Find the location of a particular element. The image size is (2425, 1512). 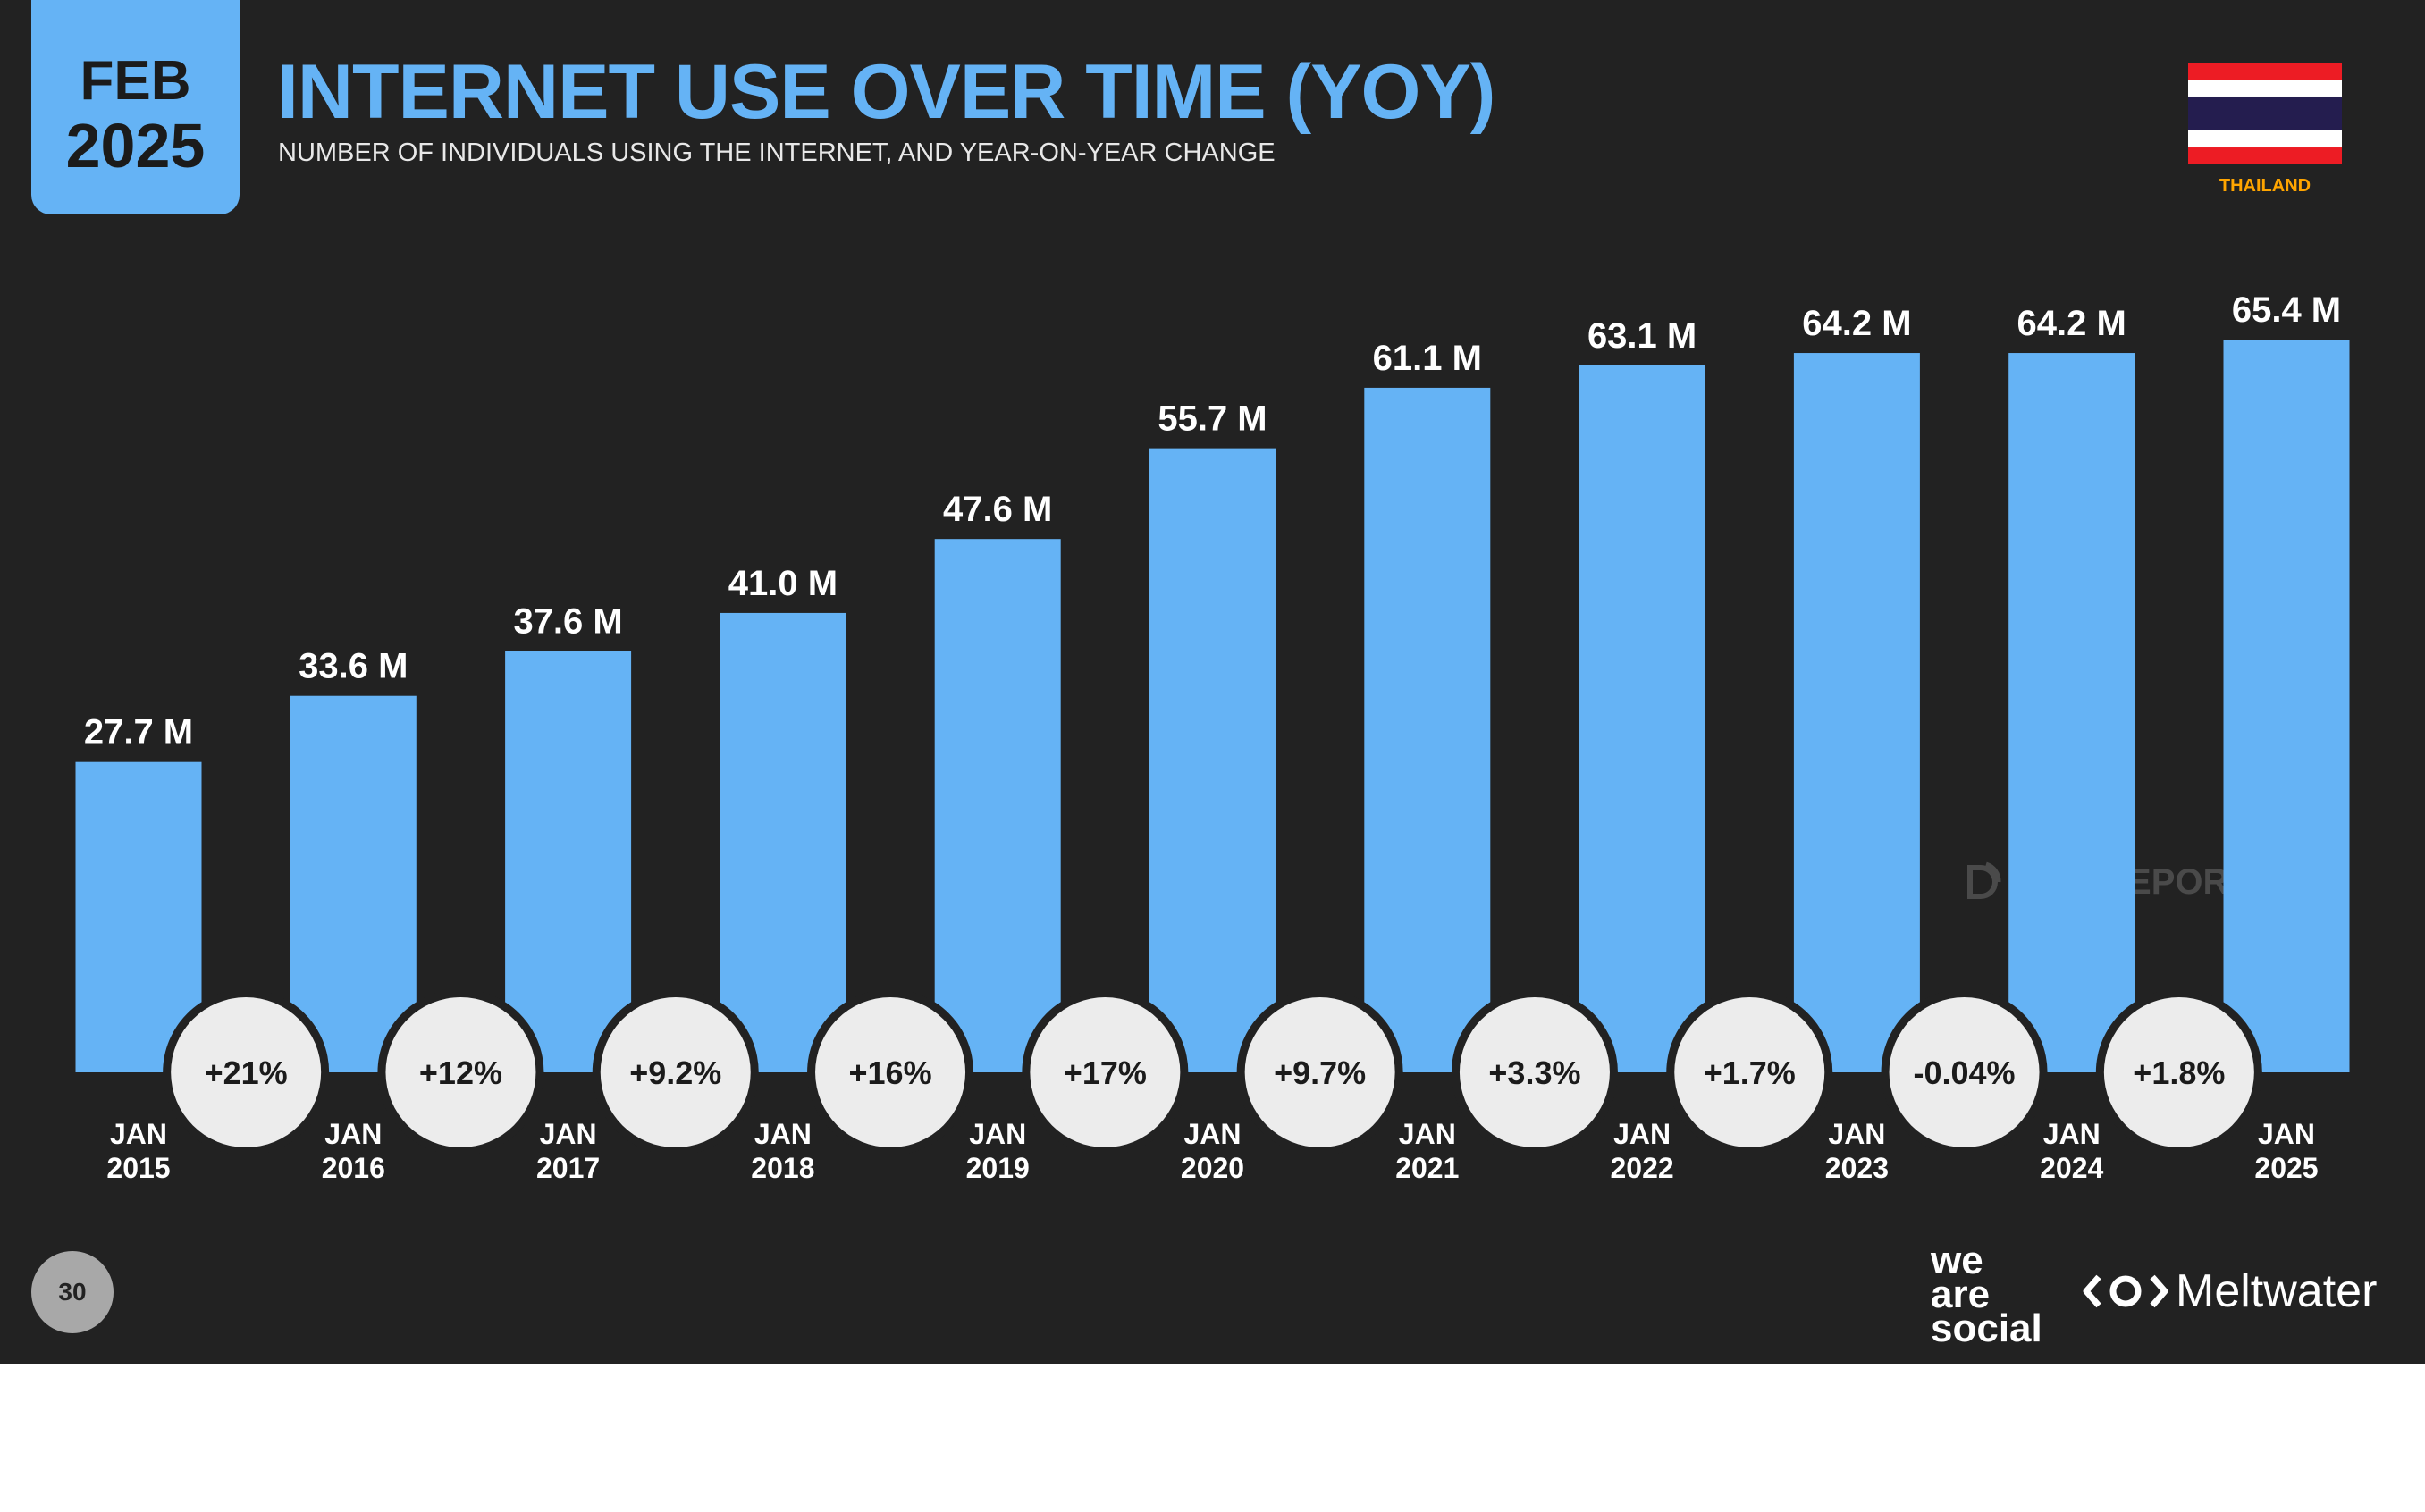

x-tick-month-10: JAN is located at coordinates (2286, 1134).